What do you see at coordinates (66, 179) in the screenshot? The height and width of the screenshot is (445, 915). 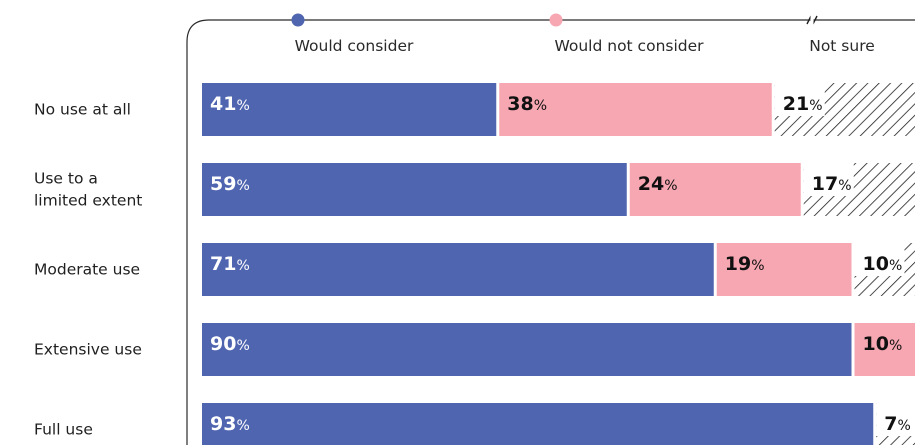 I see `category-label: Use to a` at bounding box center [66, 179].